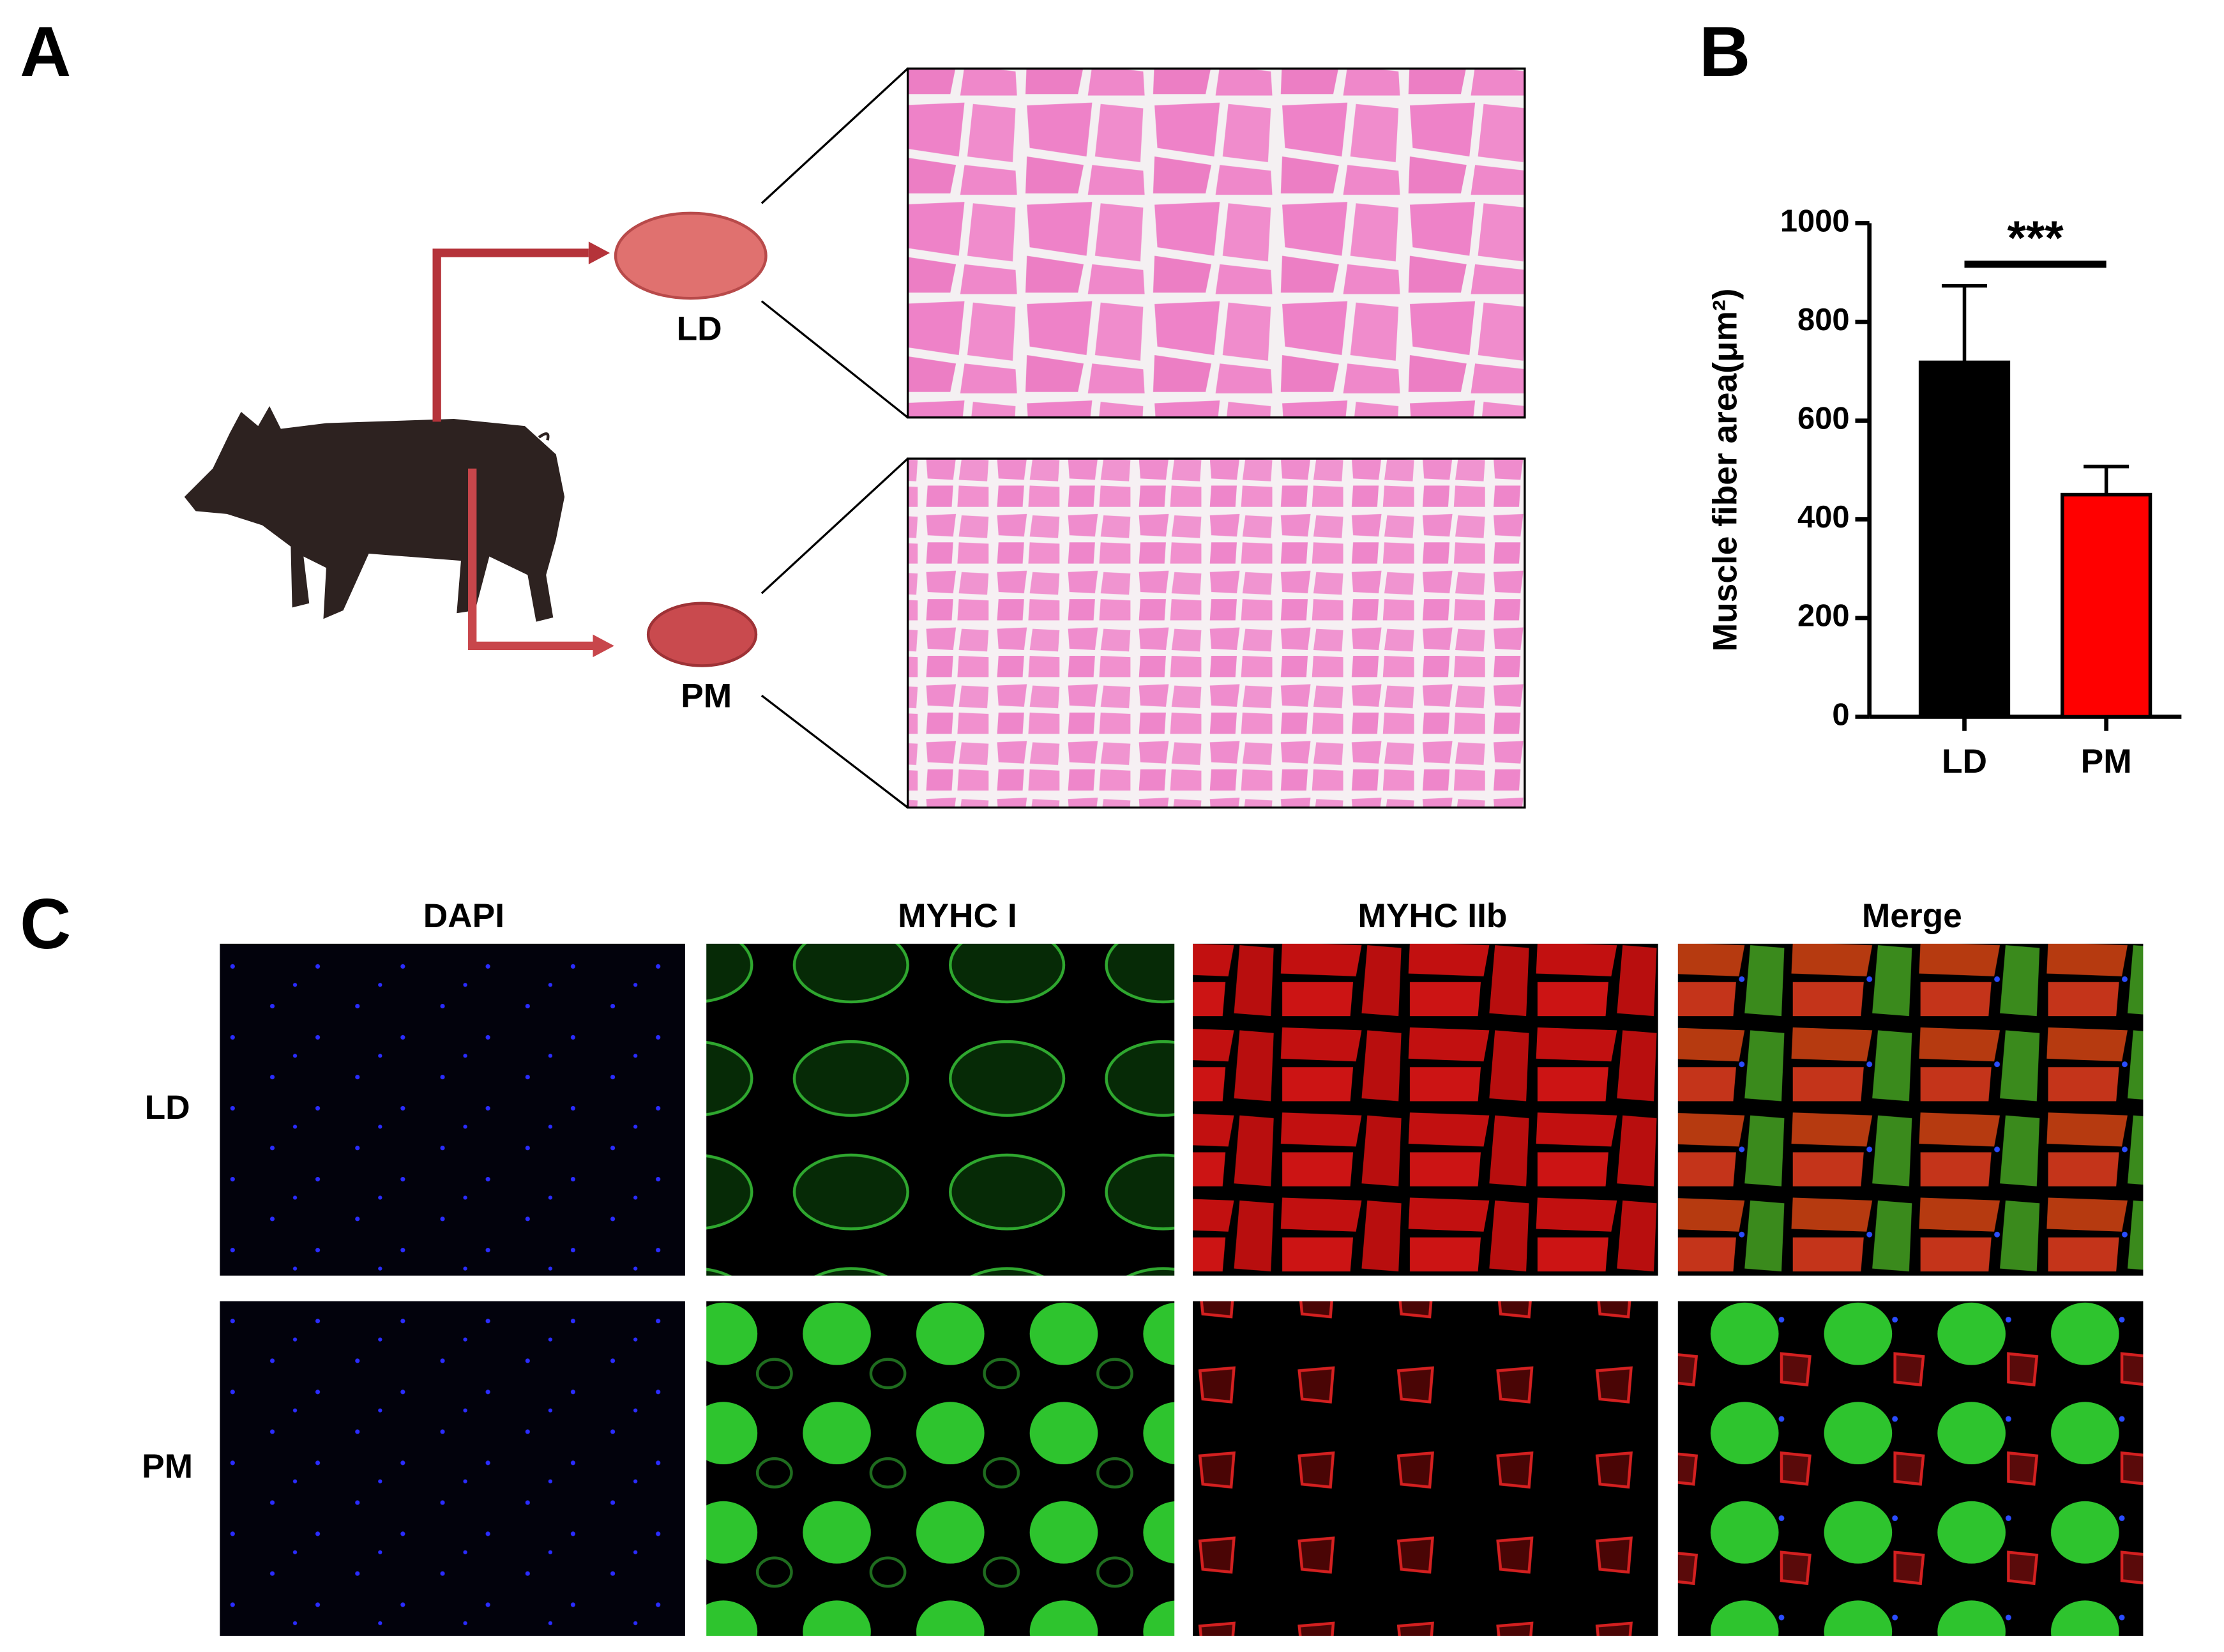 The height and width of the screenshot is (1652, 2224). I want to click on pig, so click(374, 514).